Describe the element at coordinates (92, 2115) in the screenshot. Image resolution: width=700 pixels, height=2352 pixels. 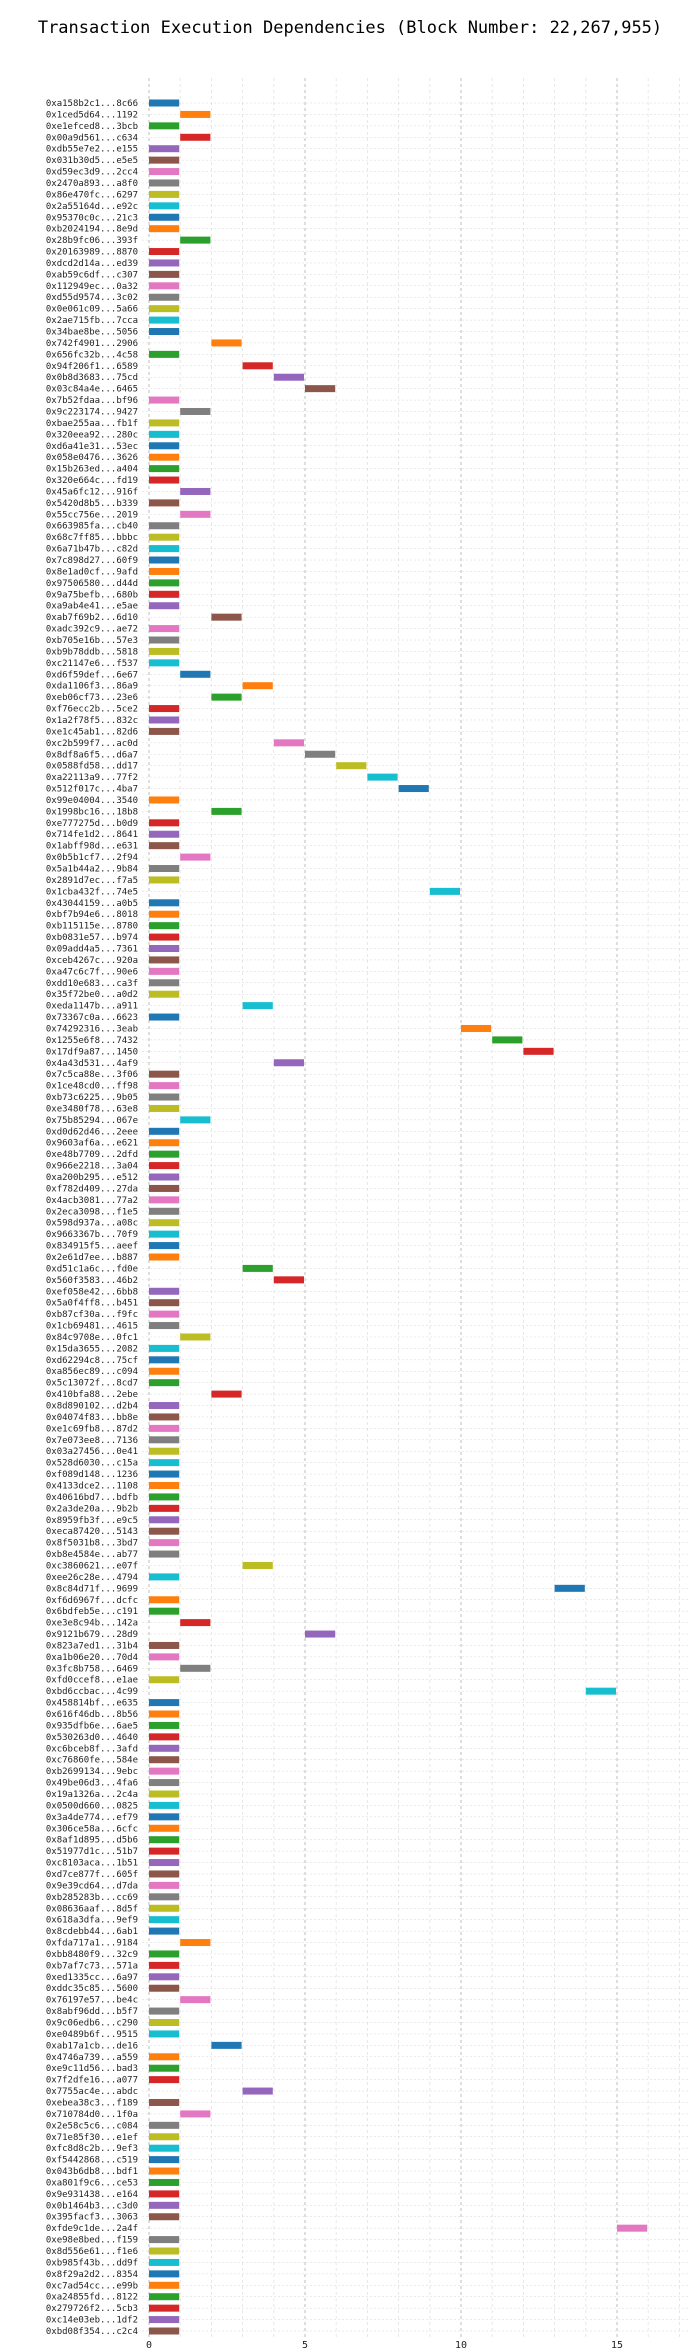
I see `y-tick-label: 0x710784d0...1f0a` at that location.